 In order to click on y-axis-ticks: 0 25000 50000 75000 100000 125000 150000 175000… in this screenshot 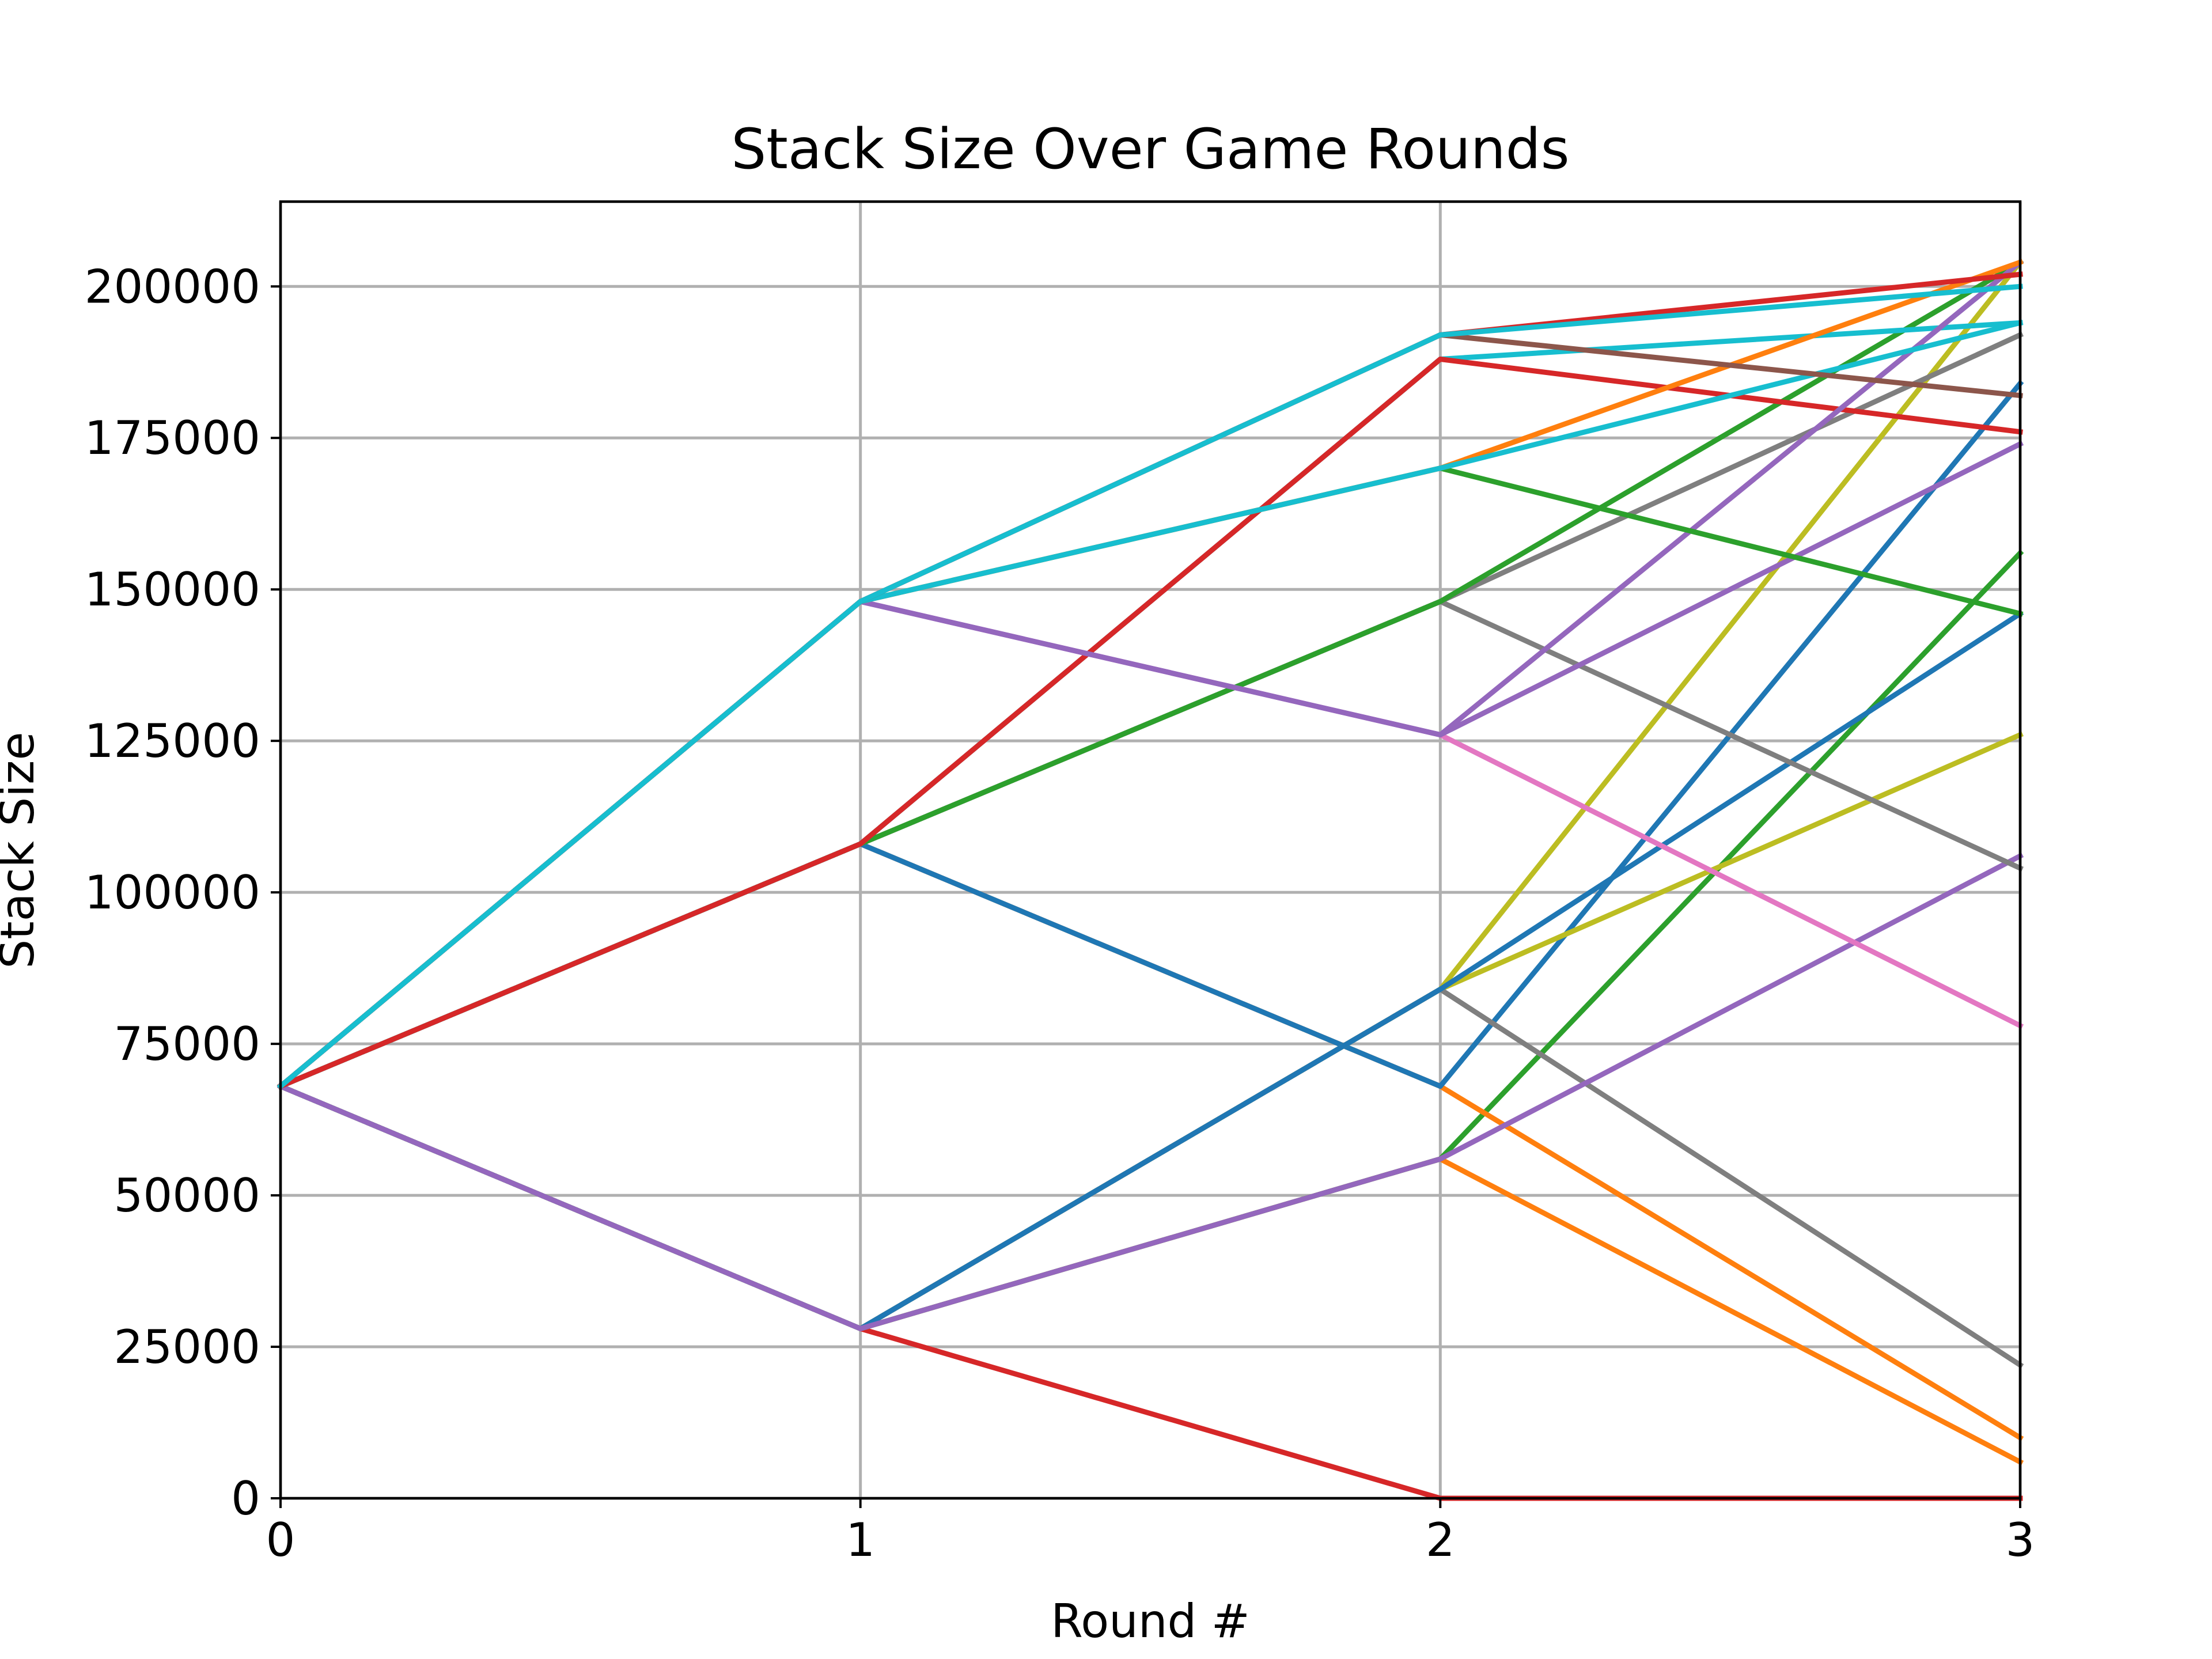, I will do `click(183, 892)`.